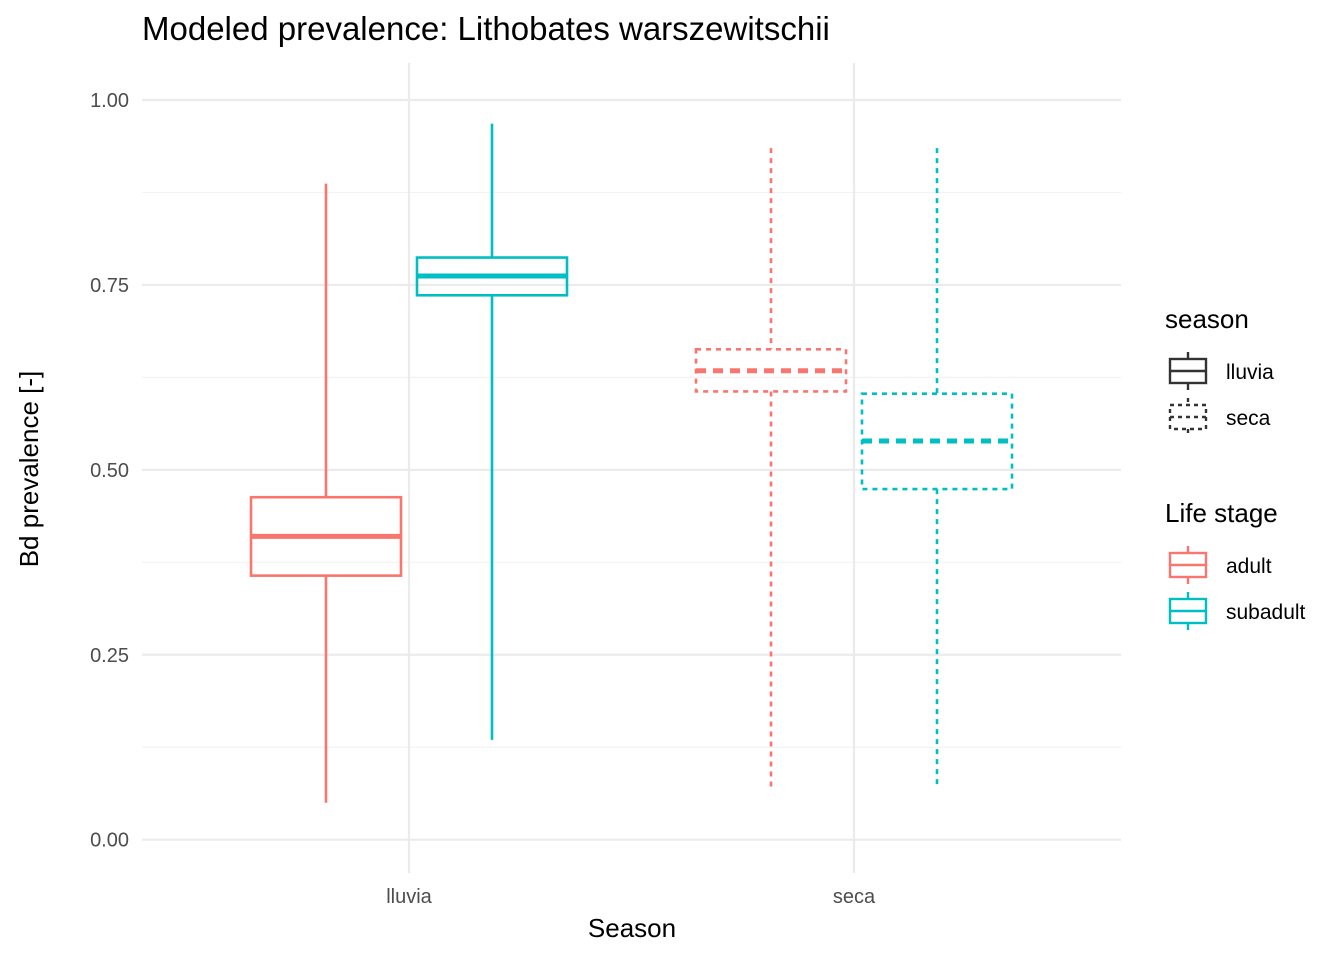  Describe the element at coordinates (1188, 611) in the screenshot. I see `legend-key-subadult` at that location.